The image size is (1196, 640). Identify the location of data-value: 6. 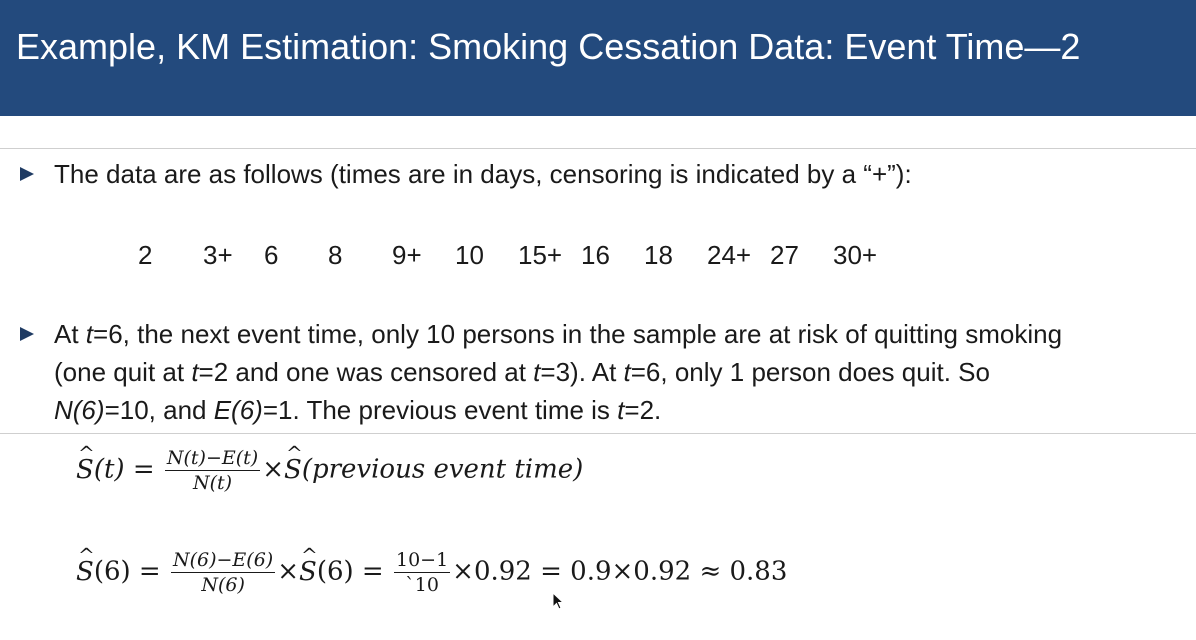
(271, 255).